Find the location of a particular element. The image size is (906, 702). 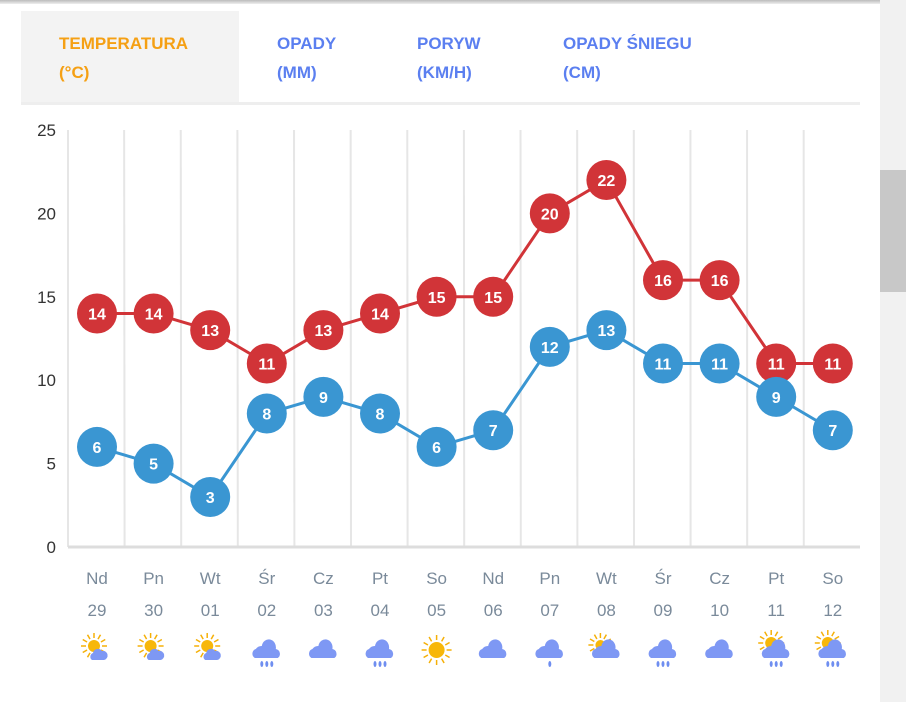

y-tick-label: 0 is located at coordinates (51, 547).